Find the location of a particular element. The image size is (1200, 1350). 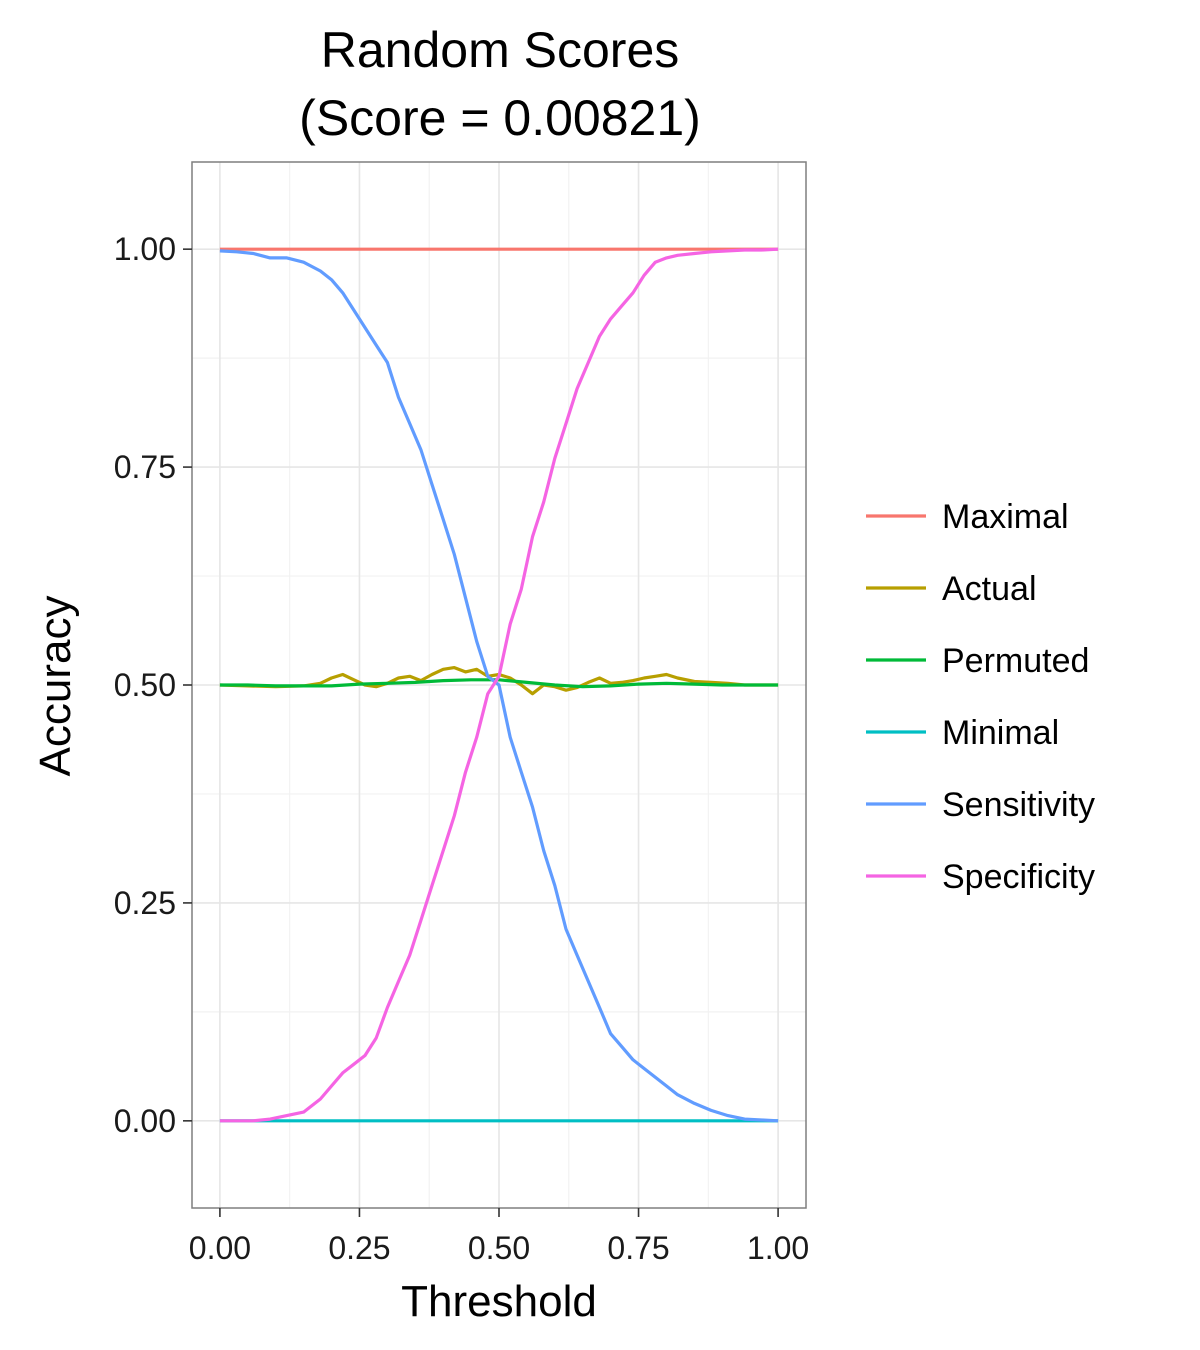

y-axis-title: Accuracy is located at coordinates (55, 686).